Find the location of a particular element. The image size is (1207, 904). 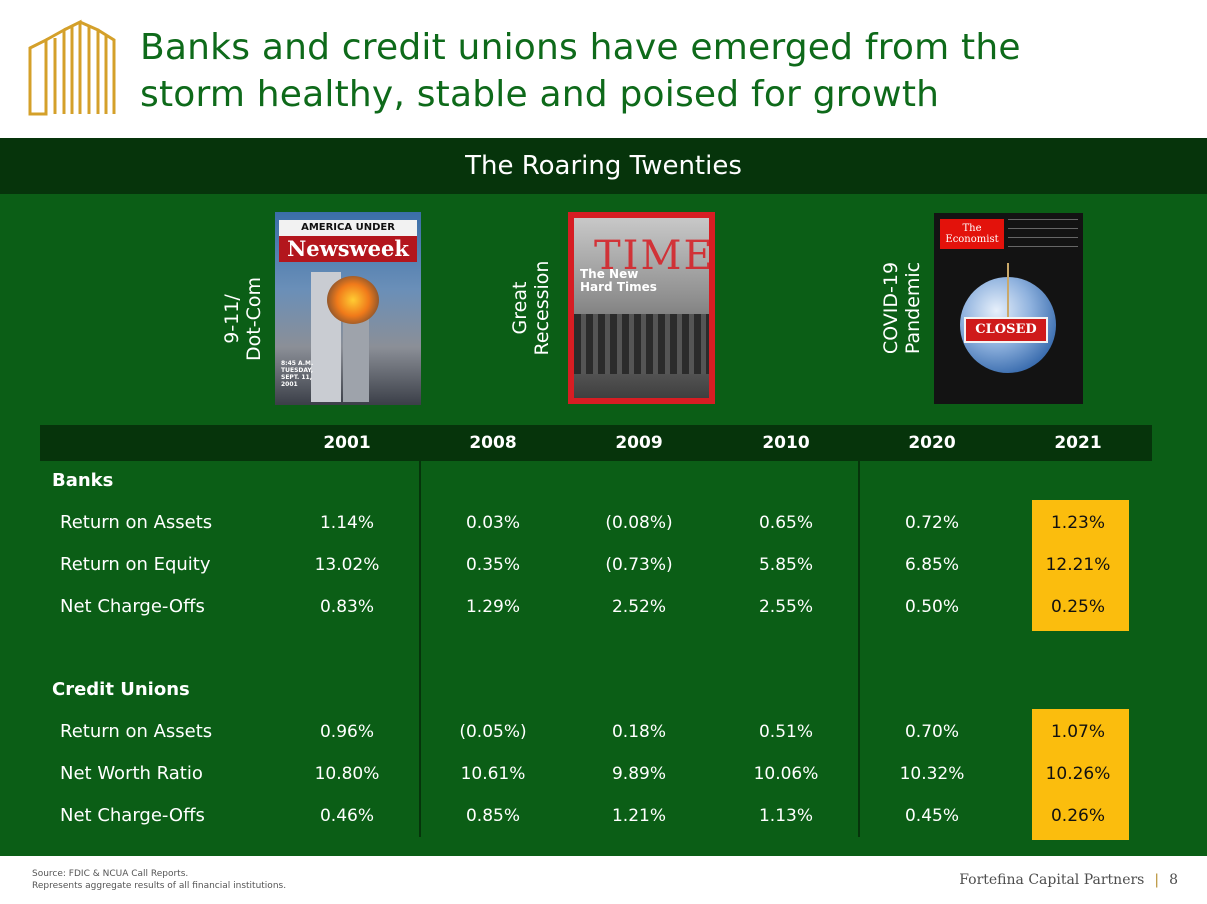

time-cover-image: TIME The New Hard Times is located at coordinates (641, 308).